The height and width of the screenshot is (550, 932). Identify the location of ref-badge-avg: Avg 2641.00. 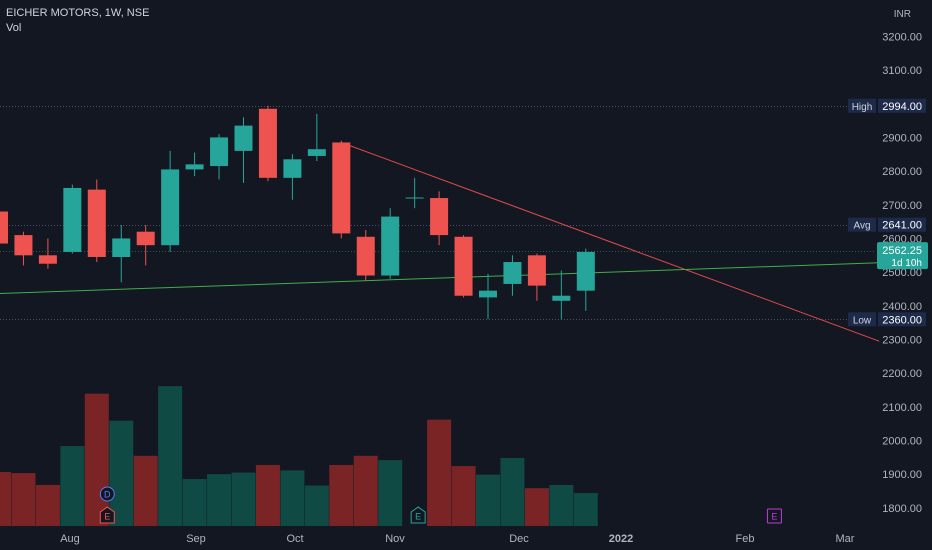
(887, 224).